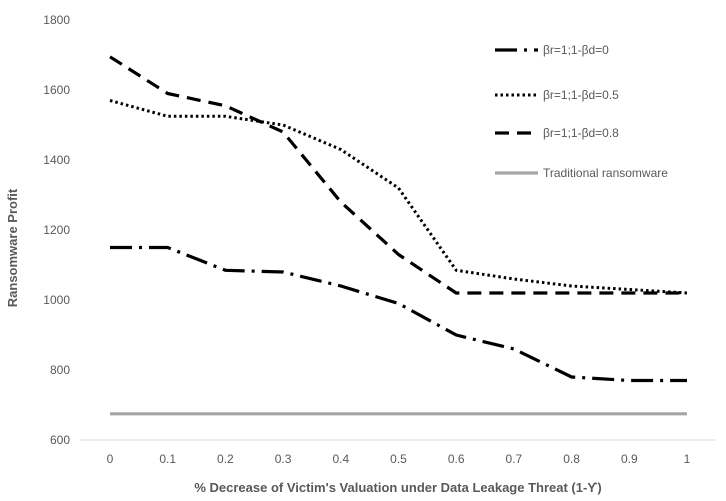 This screenshot has width=726, height=501. I want to click on y-tick-label: 1800, so click(56, 20).